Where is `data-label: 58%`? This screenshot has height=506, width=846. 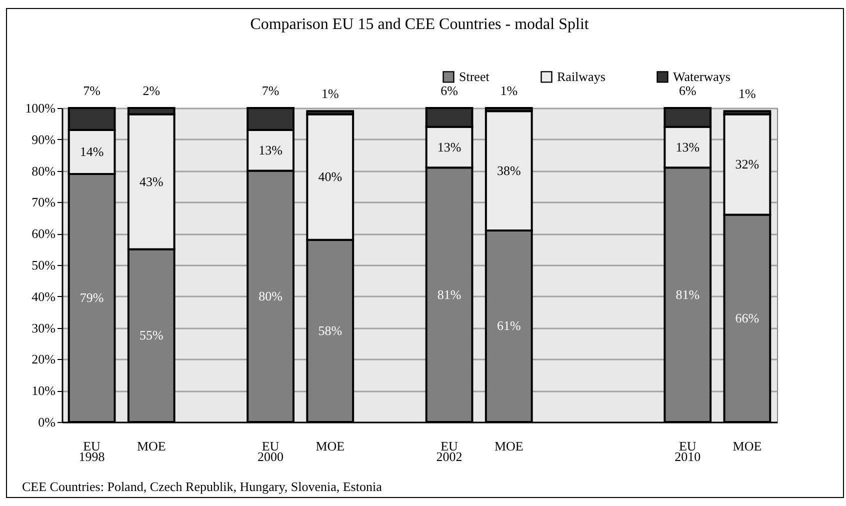
data-label: 58% is located at coordinates (330, 330).